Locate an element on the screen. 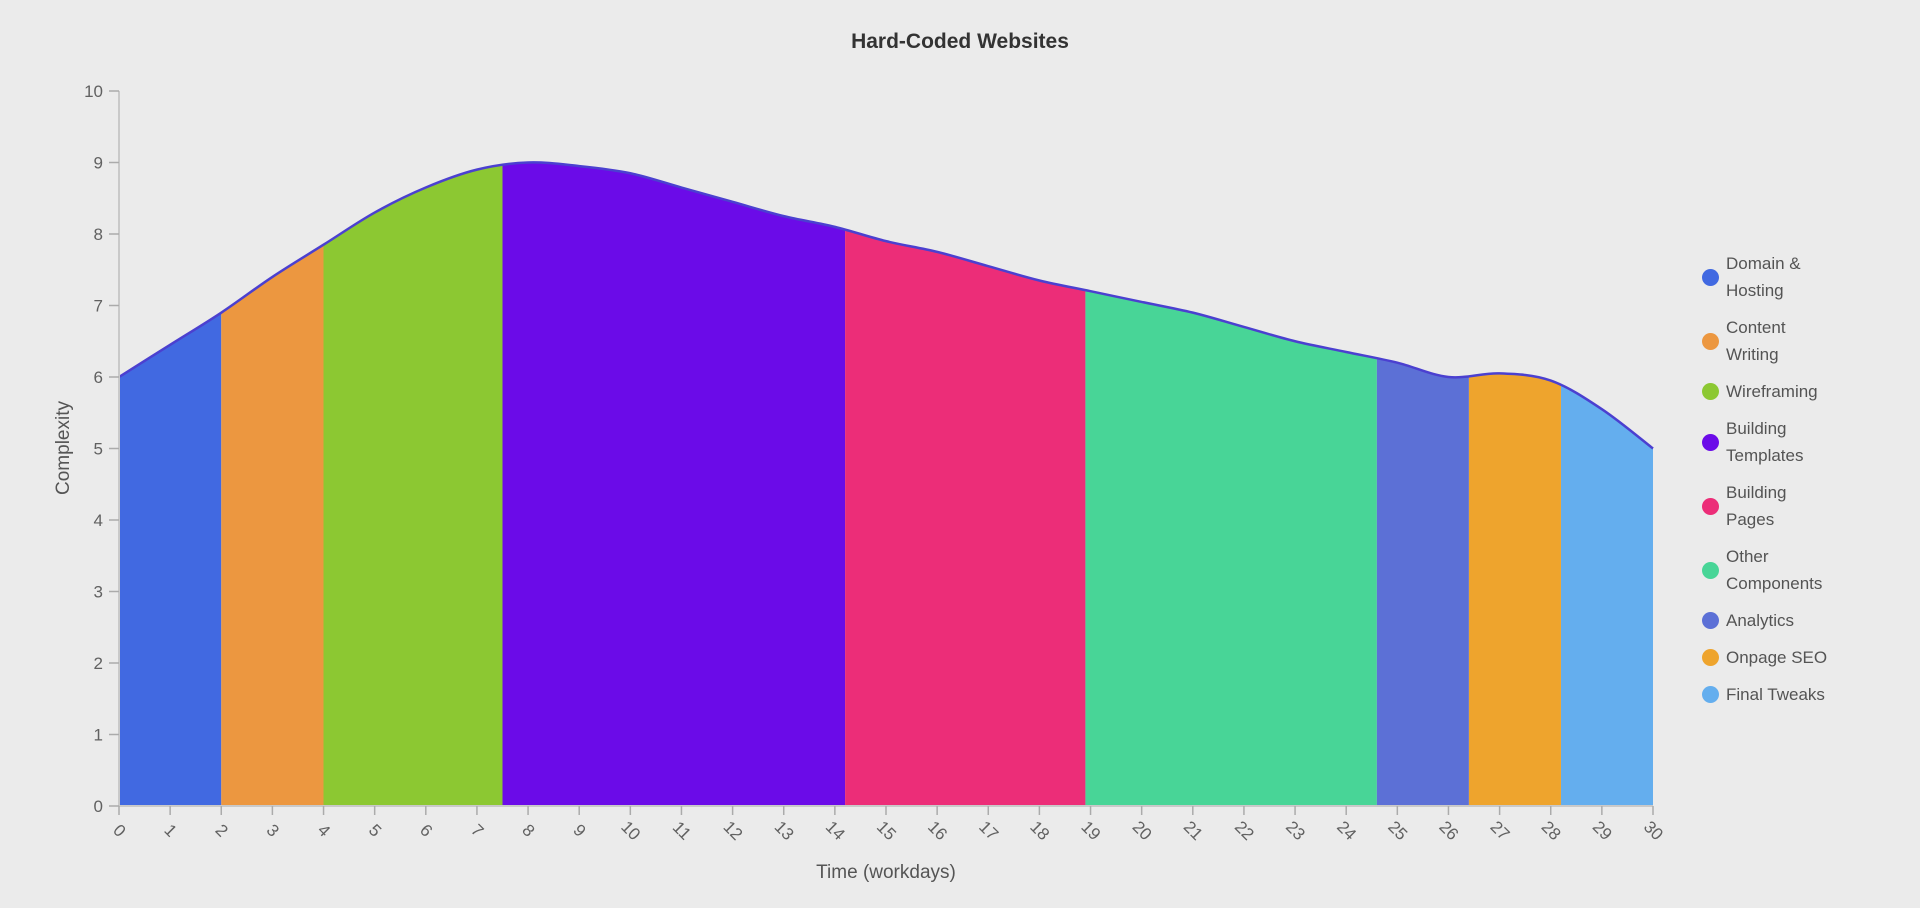 The height and width of the screenshot is (908, 1920). x-tick-label: 8 is located at coordinates (528, 831).